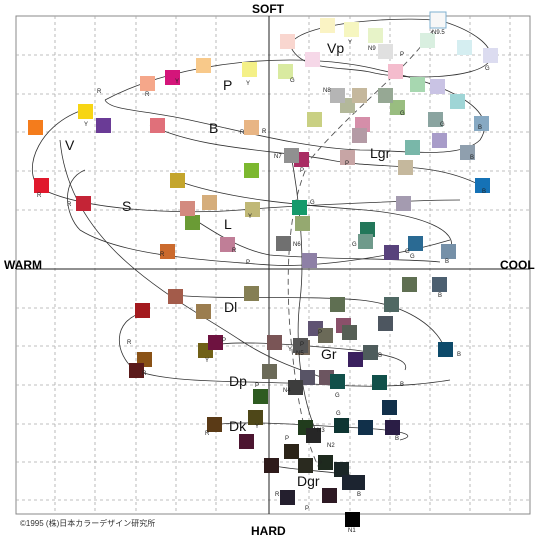 This screenshot has width=540, height=545. I want to click on tone-label-dgr: Dgr, so click(308, 481).